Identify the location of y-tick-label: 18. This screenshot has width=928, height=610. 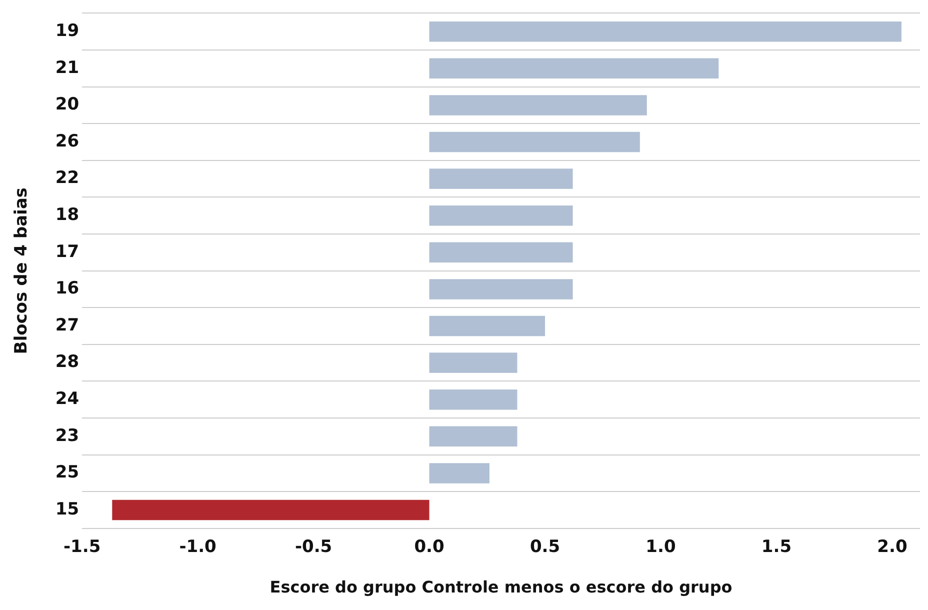
(67, 215).